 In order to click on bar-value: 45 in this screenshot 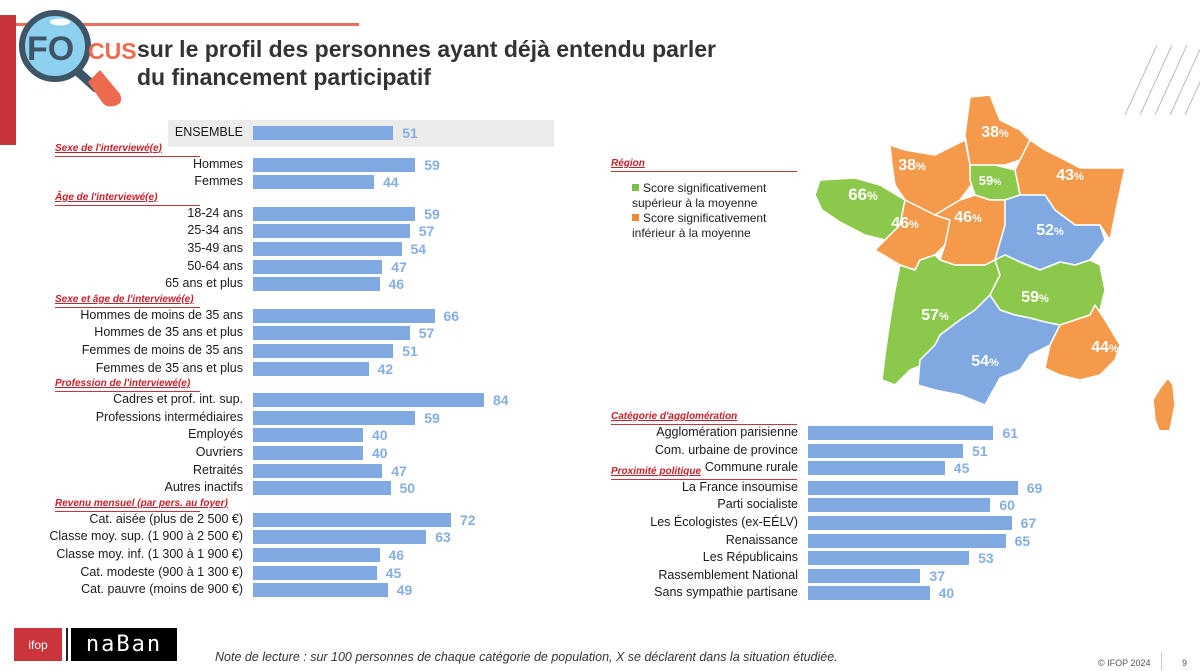, I will do `click(961, 468)`.